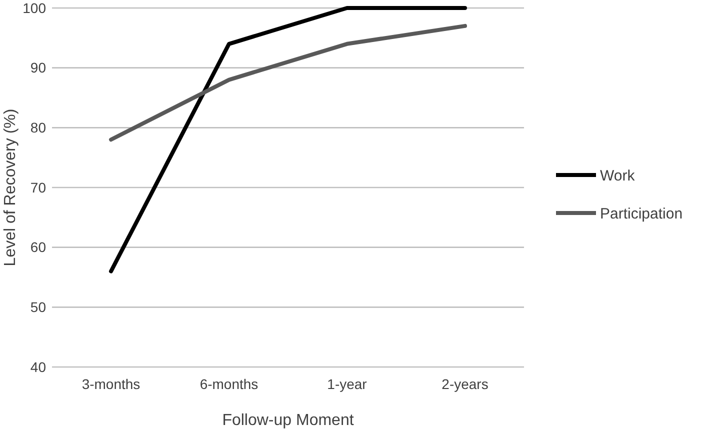 The image size is (712, 434). I want to click on legend-label: Work, so click(618, 175).